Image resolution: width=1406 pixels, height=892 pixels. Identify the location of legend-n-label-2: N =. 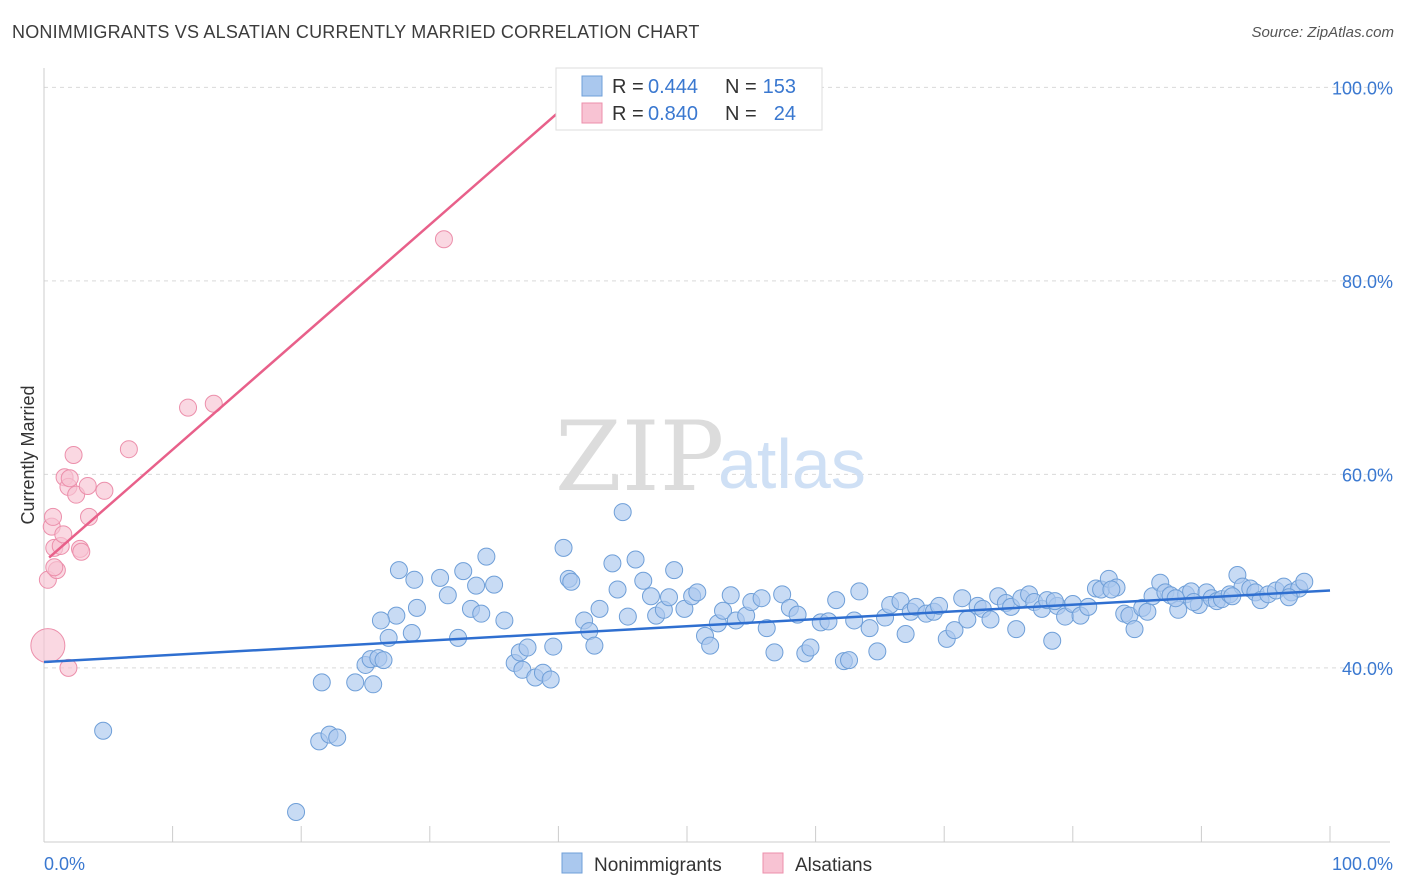
(741, 114).